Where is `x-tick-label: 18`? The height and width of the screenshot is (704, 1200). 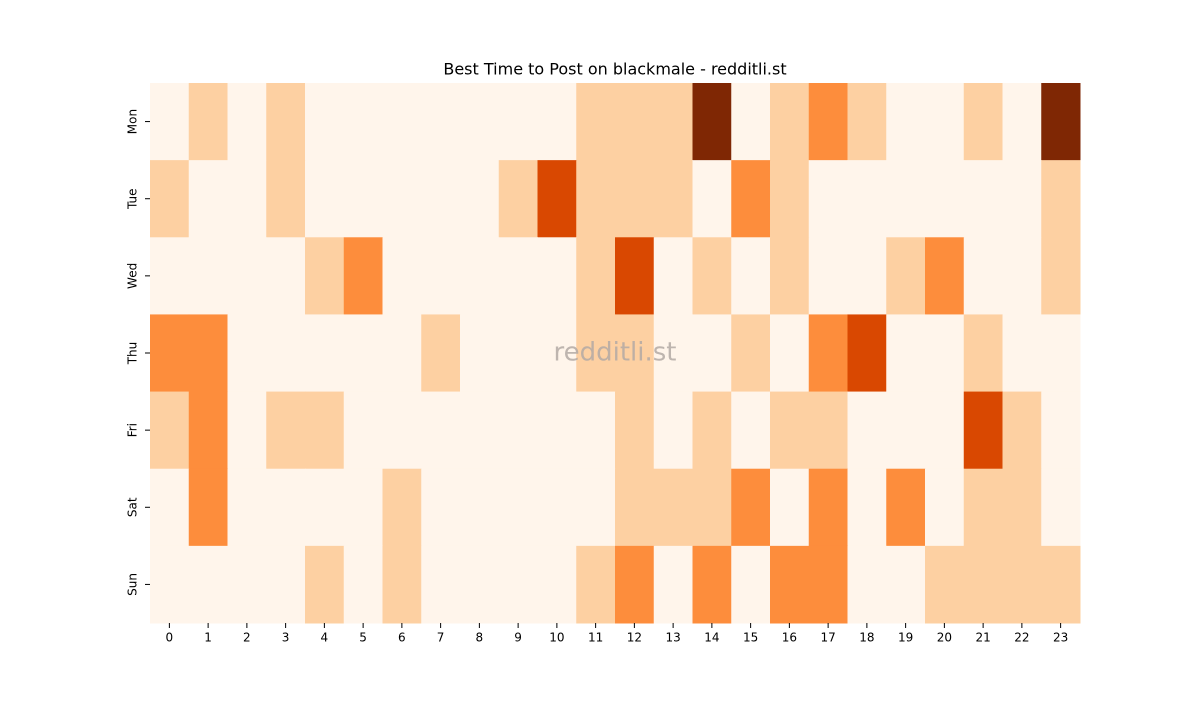
x-tick-label: 18 is located at coordinates (866, 638).